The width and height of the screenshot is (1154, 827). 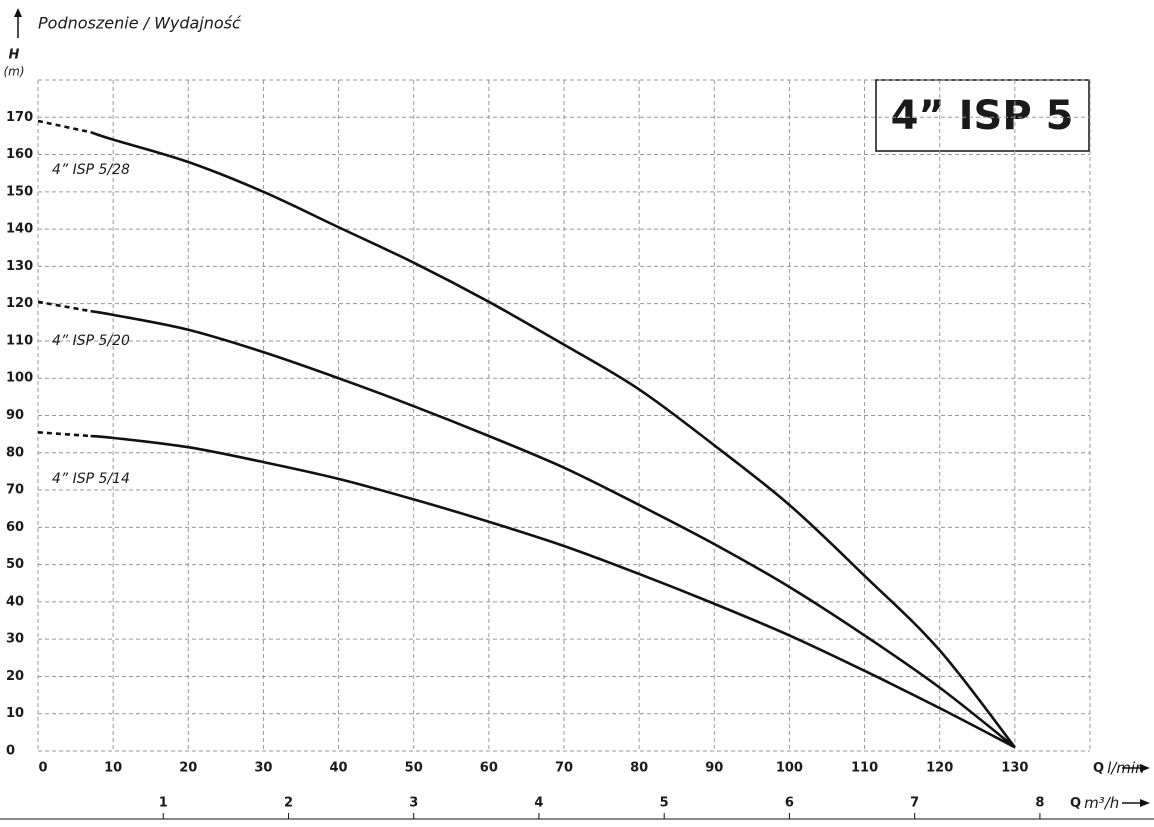 What do you see at coordinates (19, 303) in the screenshot?
I see `y-tick-label: 120` at bounding box center [19, 303].